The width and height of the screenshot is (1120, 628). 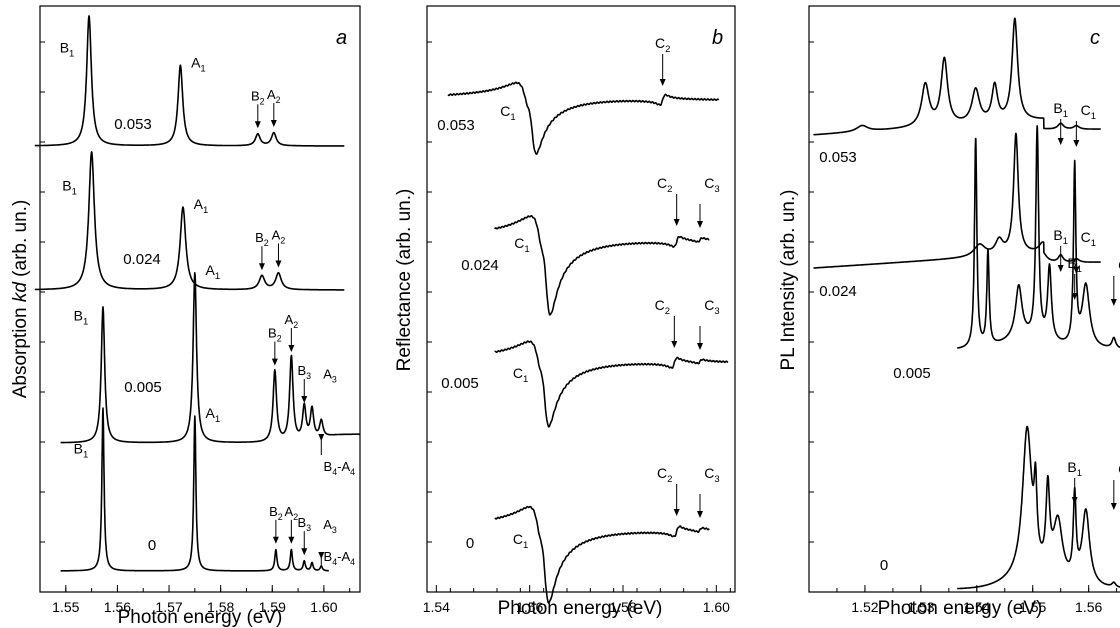 What do you see at coordinates (340, 468) in the screenshot?
I see `peak-label-b4-a4: B4-A4` at bounding box center [340, 468].